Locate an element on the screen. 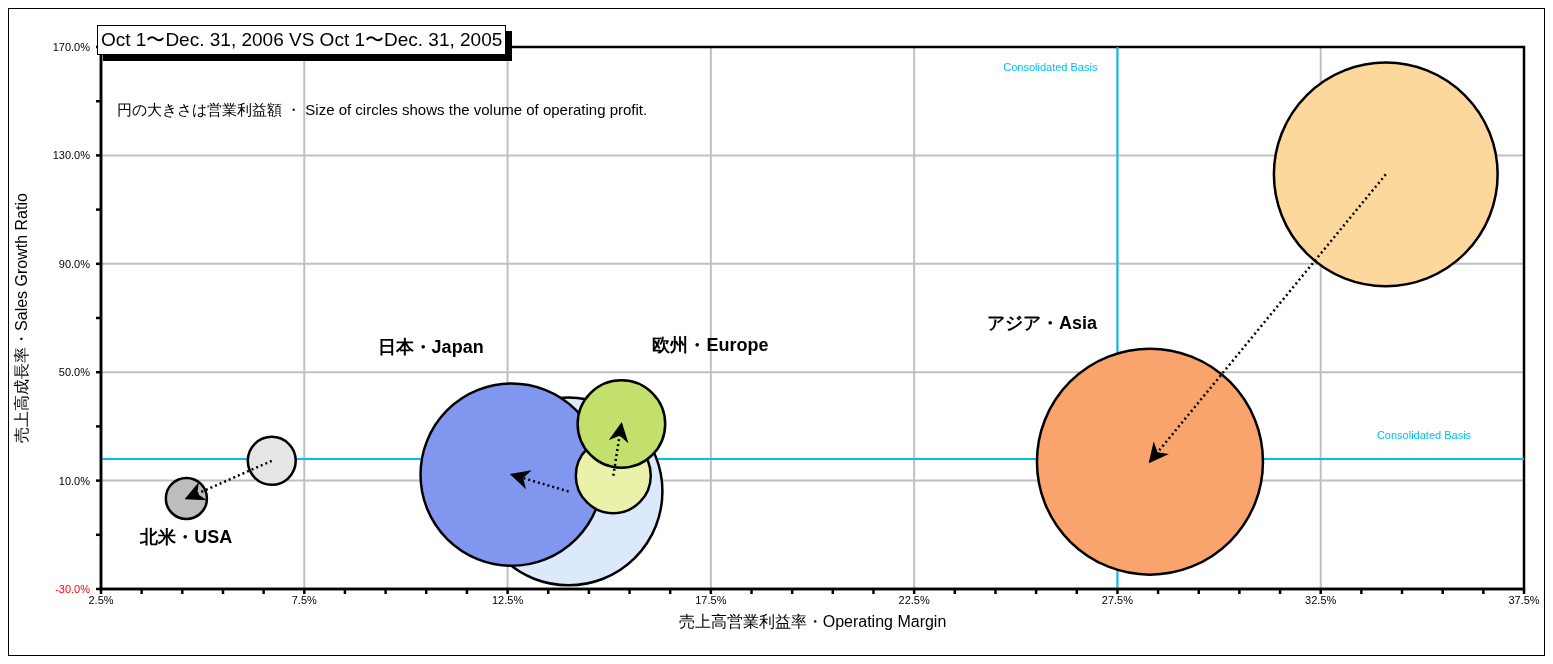  x-tick-label: 17.5% is located at coordinates (711, 599).